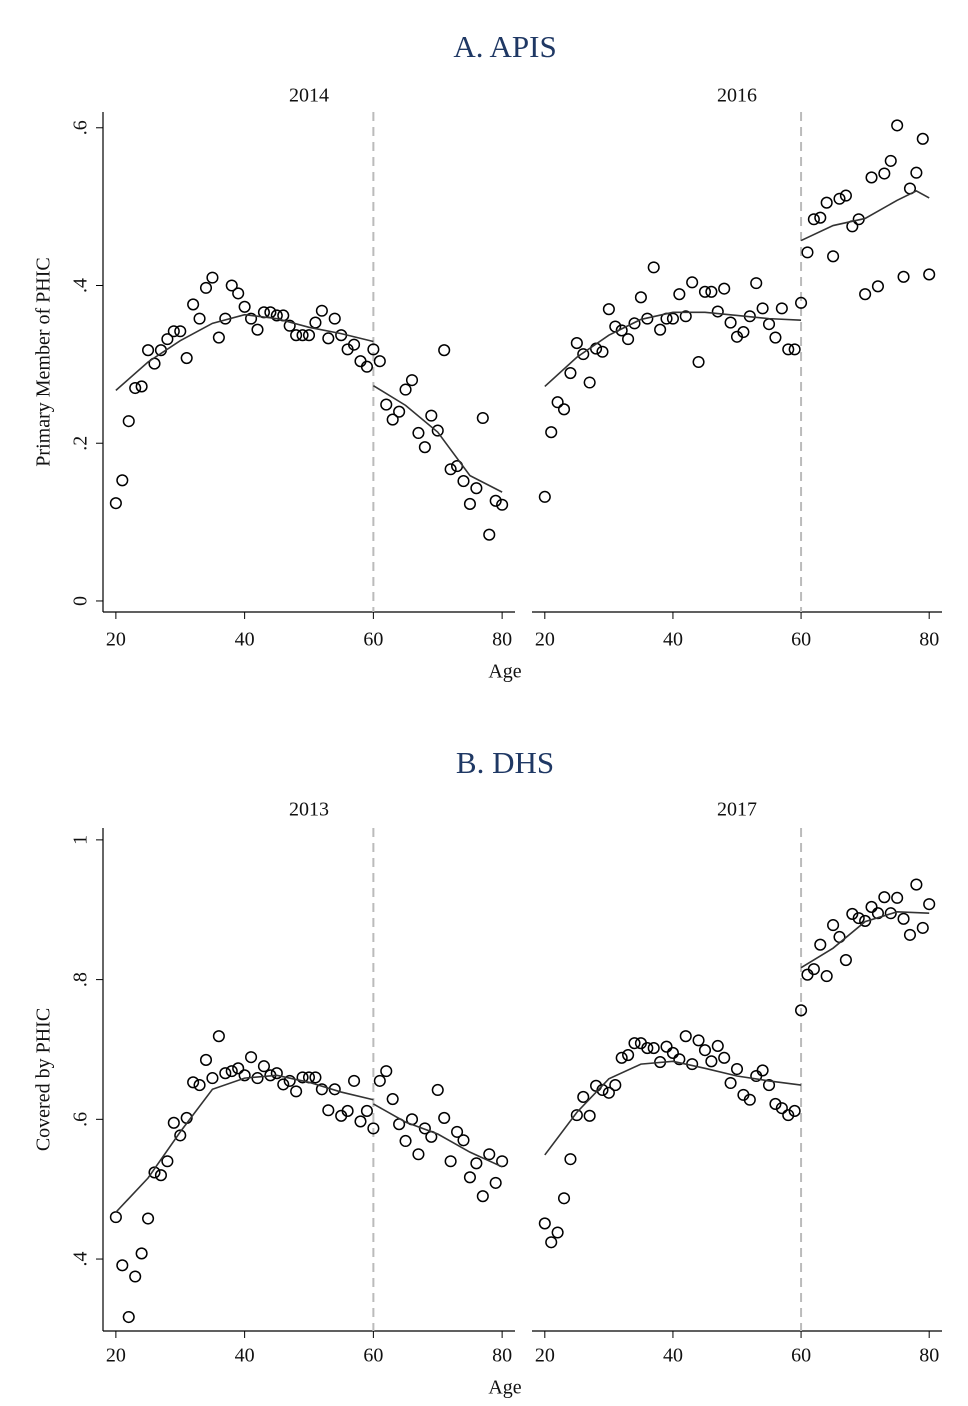 This screenshot has height=1406, width=968. Describe the element at coordinates (737, 288) in the screenshot. I see `fit-line` at that location.